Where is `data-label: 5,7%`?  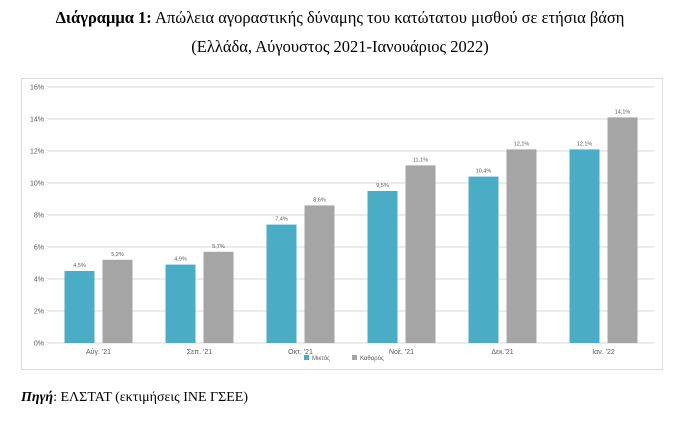
data-label: 5,7% is located at coordinates (218, 247).